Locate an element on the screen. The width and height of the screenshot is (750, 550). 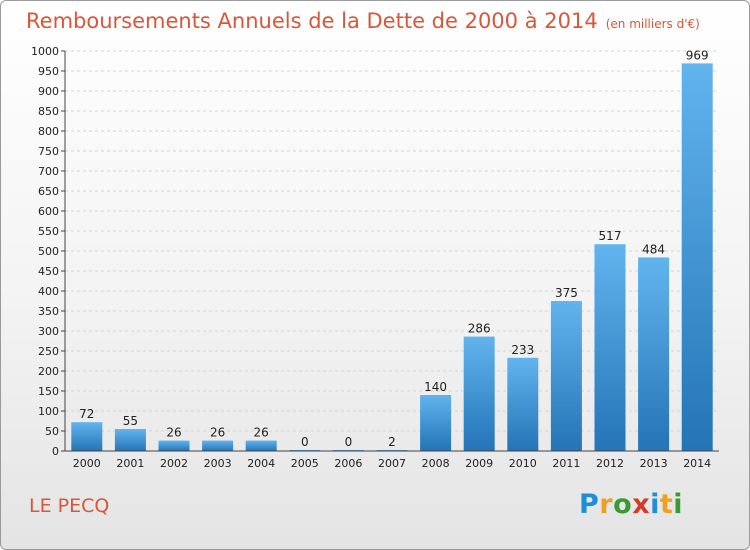
data-label: 375 is located at coordinates (566, 293).